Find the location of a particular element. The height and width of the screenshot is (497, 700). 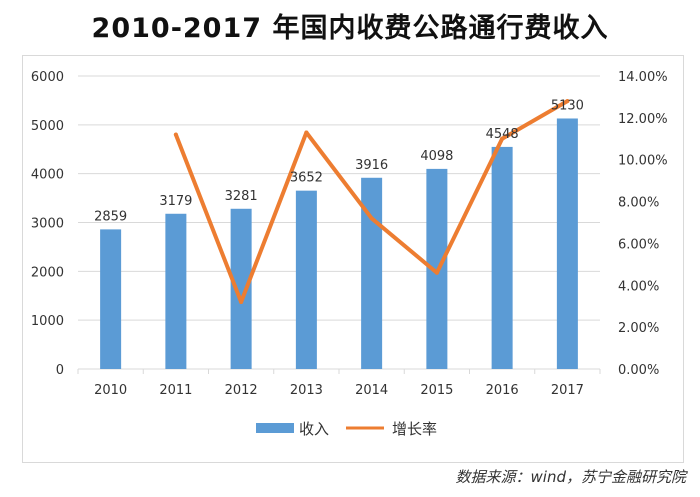

x-tick-label: 2013 is located at coordinates (306, 390).